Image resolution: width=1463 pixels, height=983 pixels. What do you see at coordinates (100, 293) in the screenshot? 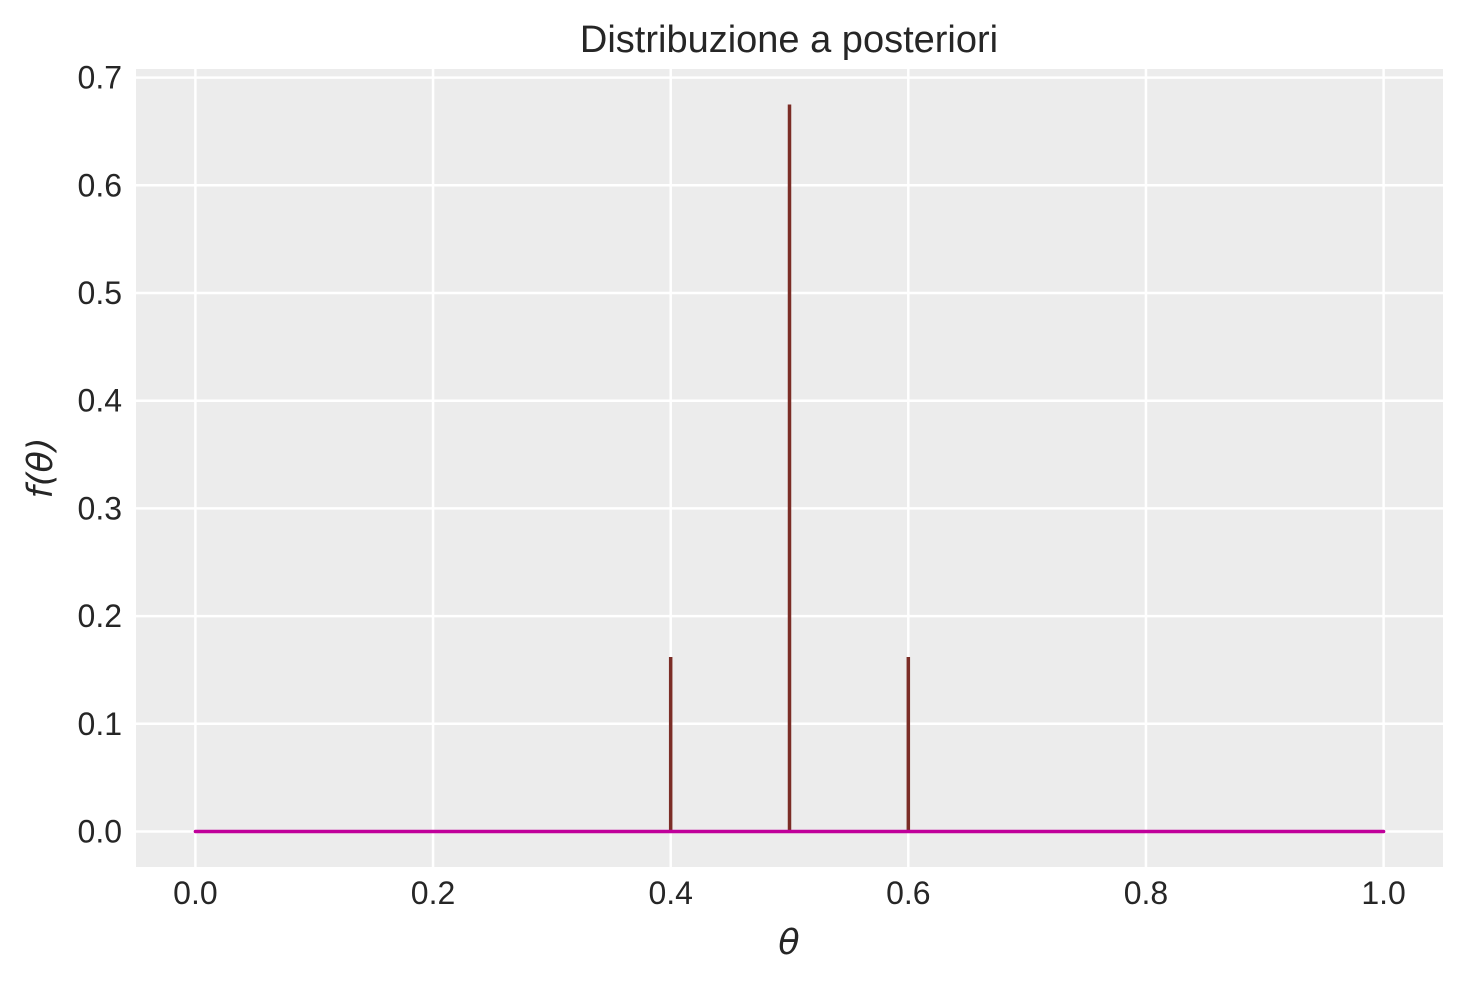
I see `y-tick-label: 0.5` at bounding box center [100, 293].